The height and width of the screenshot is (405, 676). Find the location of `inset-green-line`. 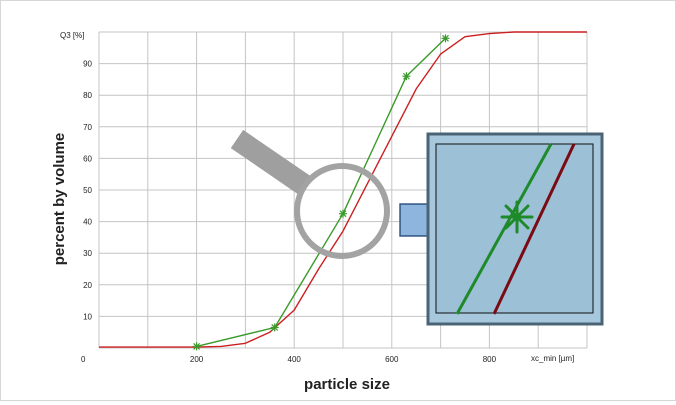

inset-green-line is located at coordinates (504, 229).